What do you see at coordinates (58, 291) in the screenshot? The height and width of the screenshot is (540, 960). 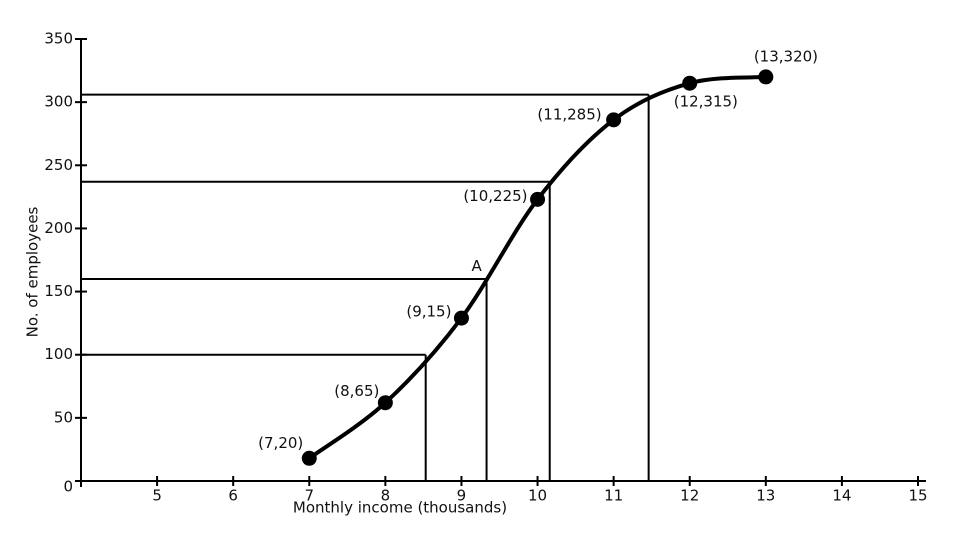 I see `y-tick-label: 150` at bounding box center [58, 291].